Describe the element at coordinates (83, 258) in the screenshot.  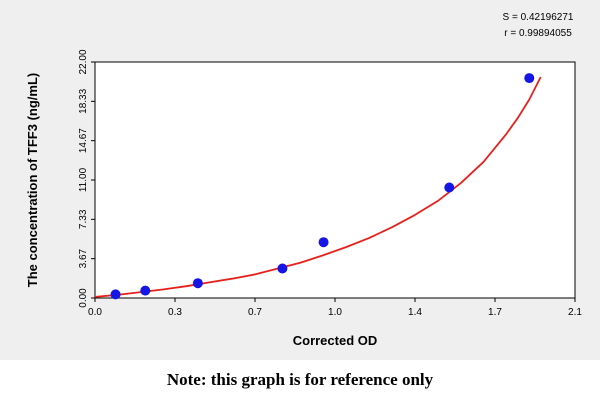
I see `y-tick-label: 3.67` at that location.